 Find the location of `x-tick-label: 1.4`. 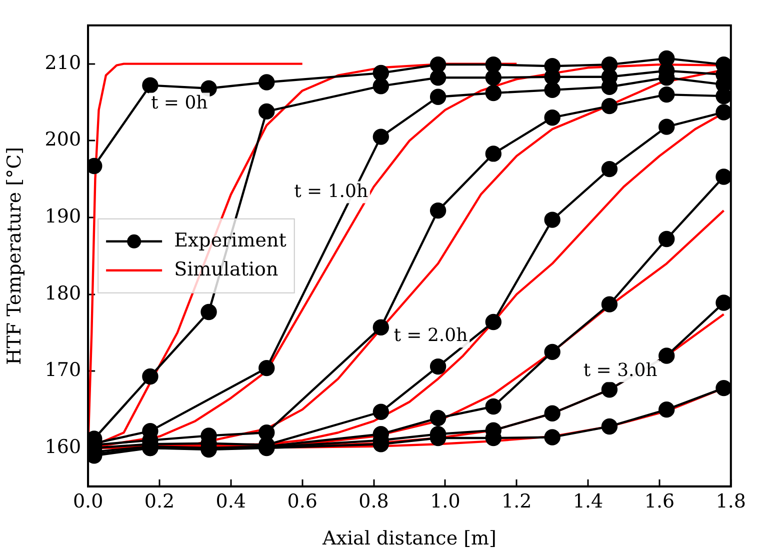

x-tick-label: 1.4 is located at coordinates (588, 501).